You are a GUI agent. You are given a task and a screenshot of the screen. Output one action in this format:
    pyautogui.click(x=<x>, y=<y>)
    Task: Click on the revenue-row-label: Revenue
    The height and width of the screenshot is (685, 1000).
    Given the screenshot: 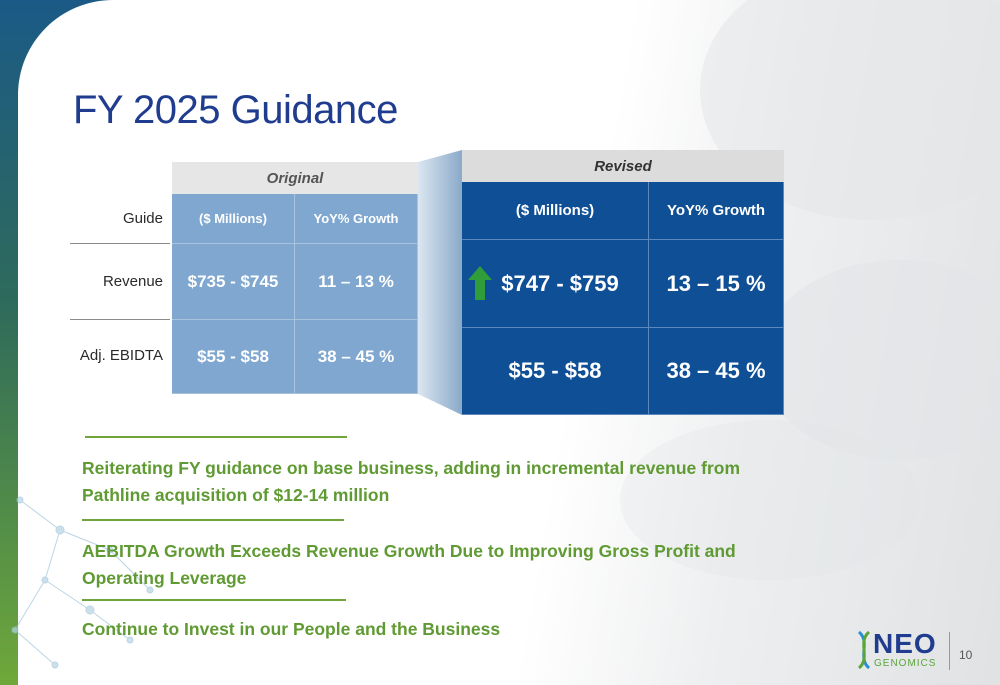 What is the action you would take?
    pyautogui.click(x=132, y=281)
    